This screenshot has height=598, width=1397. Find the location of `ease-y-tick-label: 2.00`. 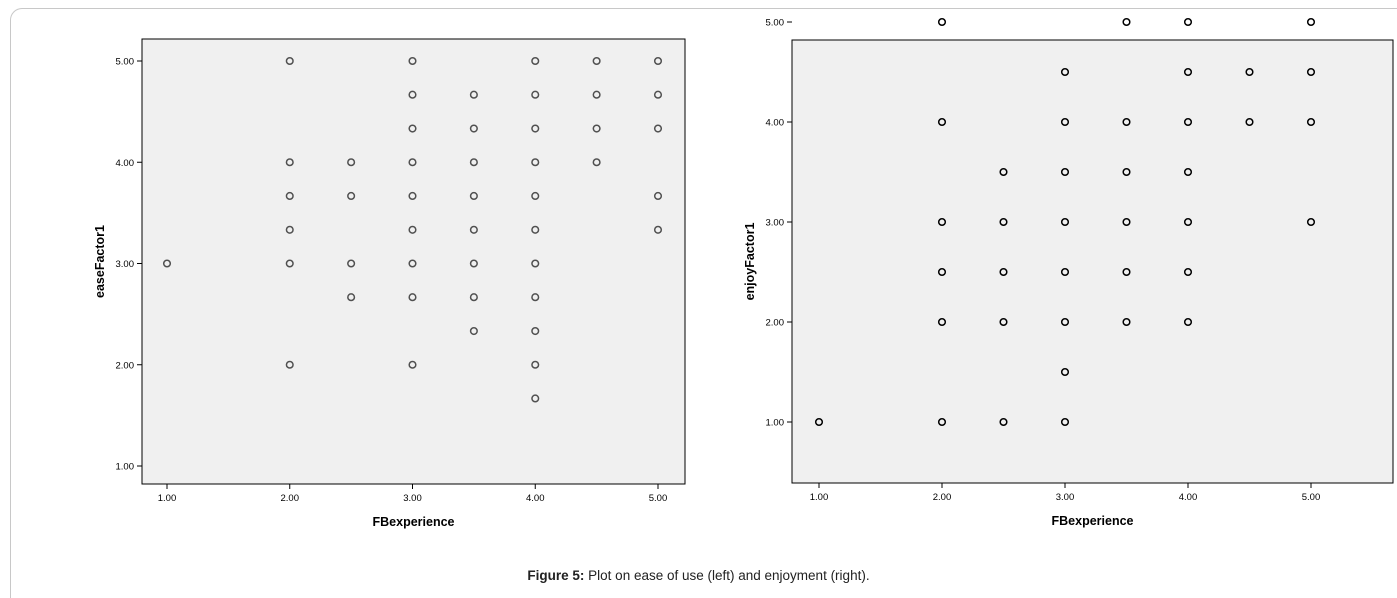

ease-y-tick-label: 2.00 is located at coordinates (125, 365).